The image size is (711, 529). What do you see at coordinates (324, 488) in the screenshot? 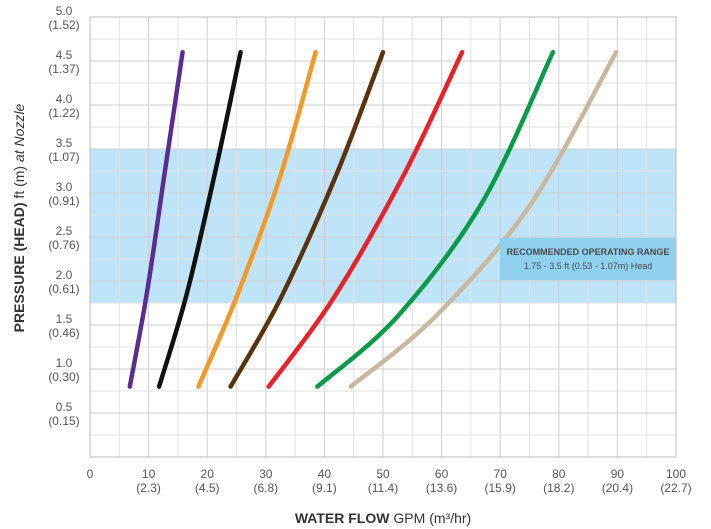
I see `x-tick-sublabel: (9.1)` at bounding box center [324, 488].